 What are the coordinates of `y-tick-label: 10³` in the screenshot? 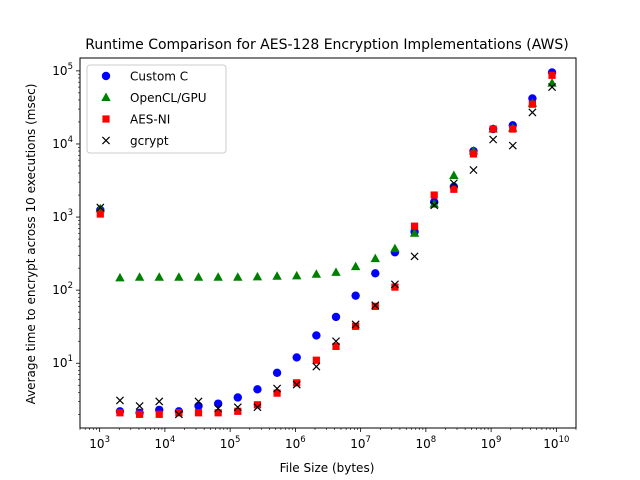 It's located at (62, 216).